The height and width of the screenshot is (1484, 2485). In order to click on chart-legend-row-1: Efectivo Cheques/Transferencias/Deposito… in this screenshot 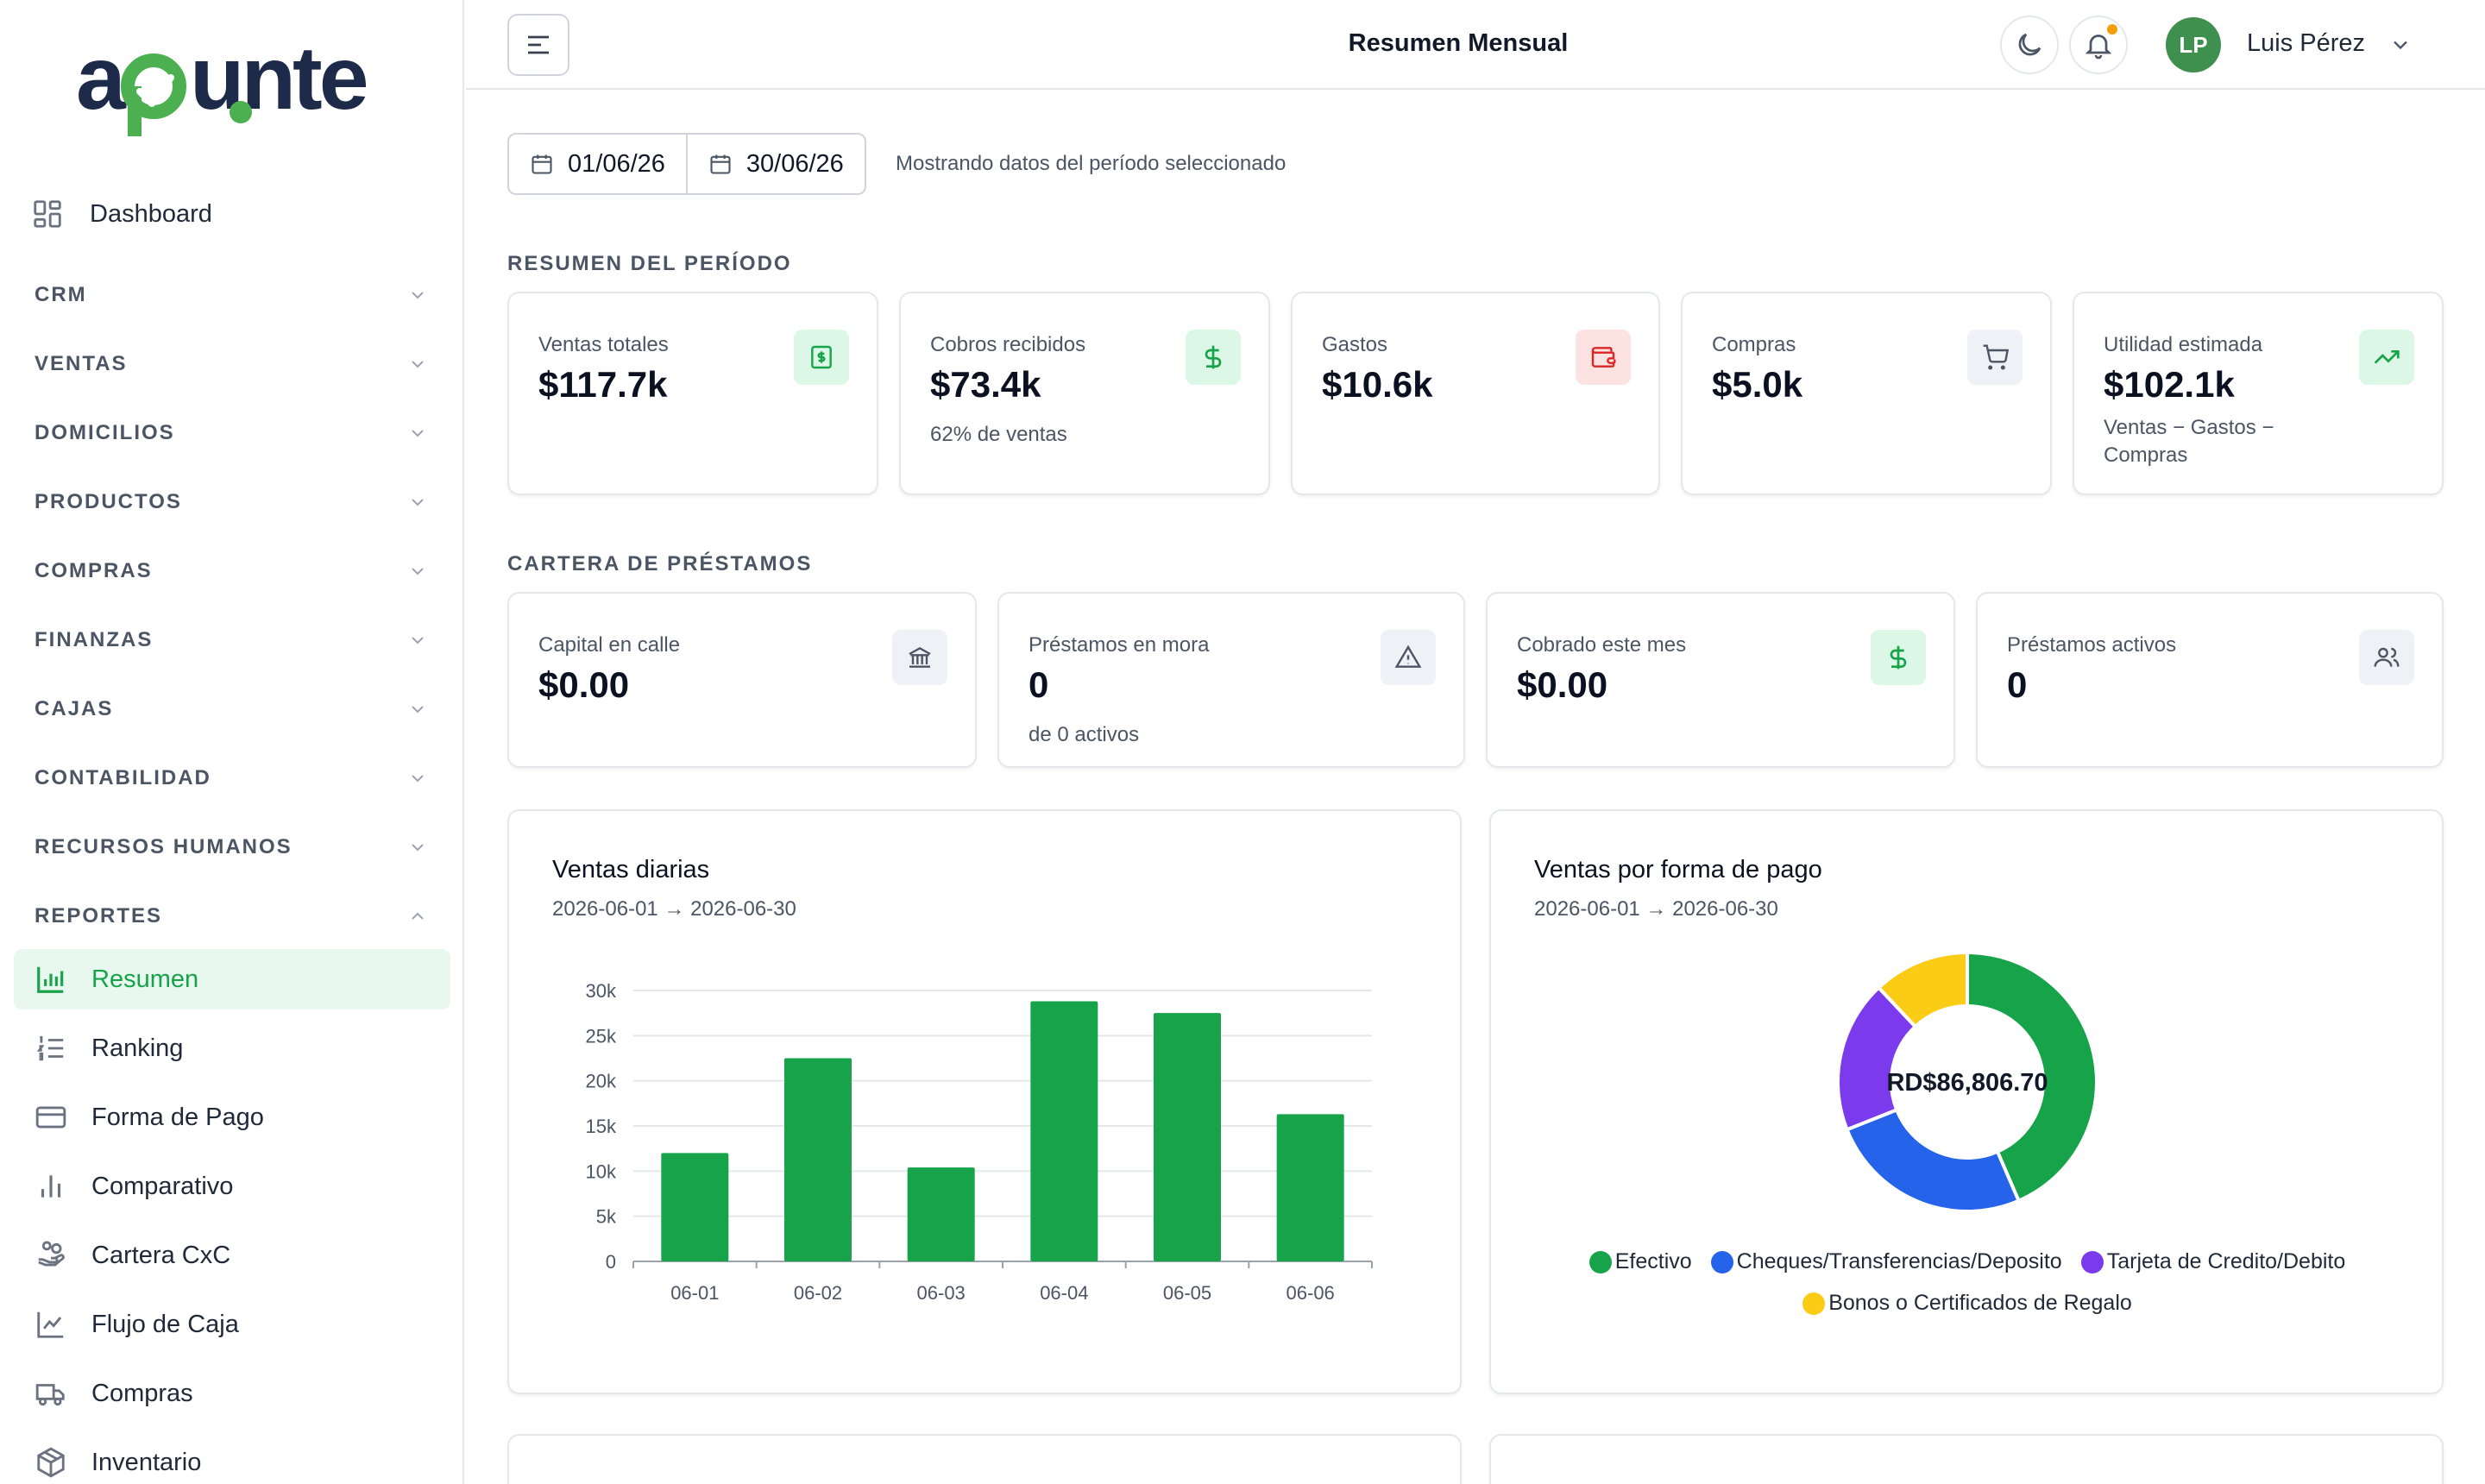, I will do `click(1967, 1261)`.